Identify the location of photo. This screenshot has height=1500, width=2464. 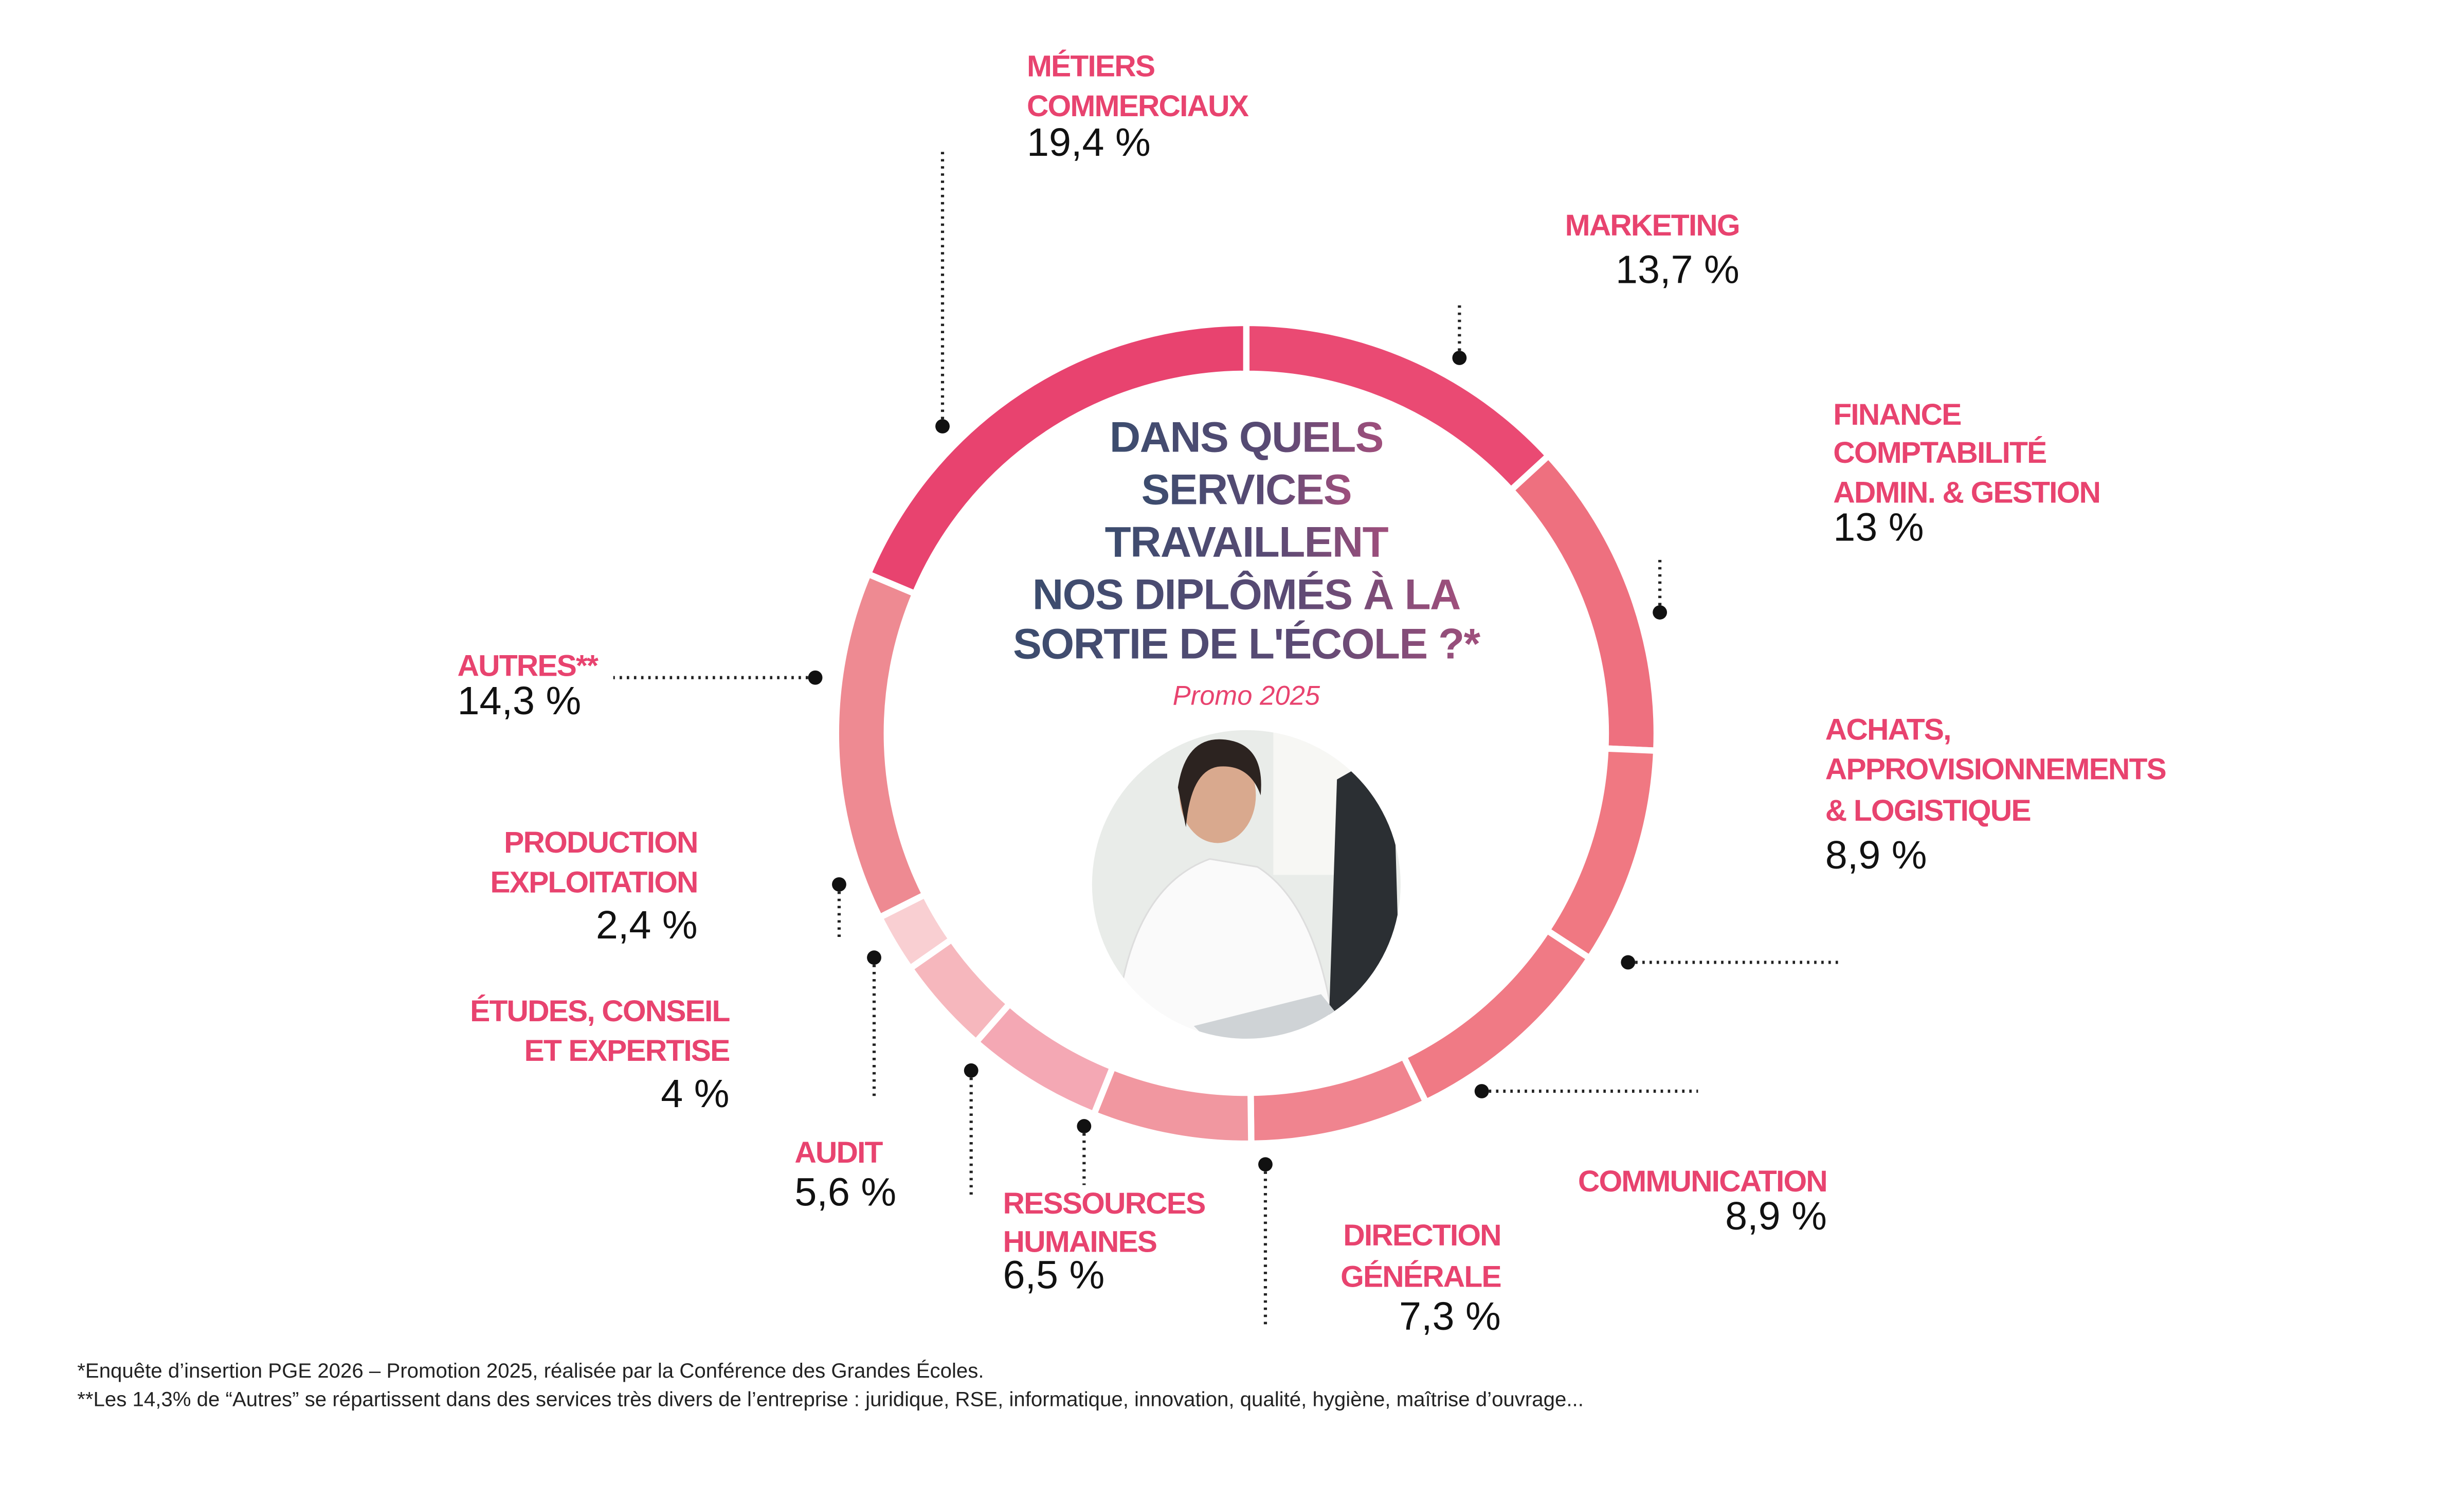
(1247, 885).